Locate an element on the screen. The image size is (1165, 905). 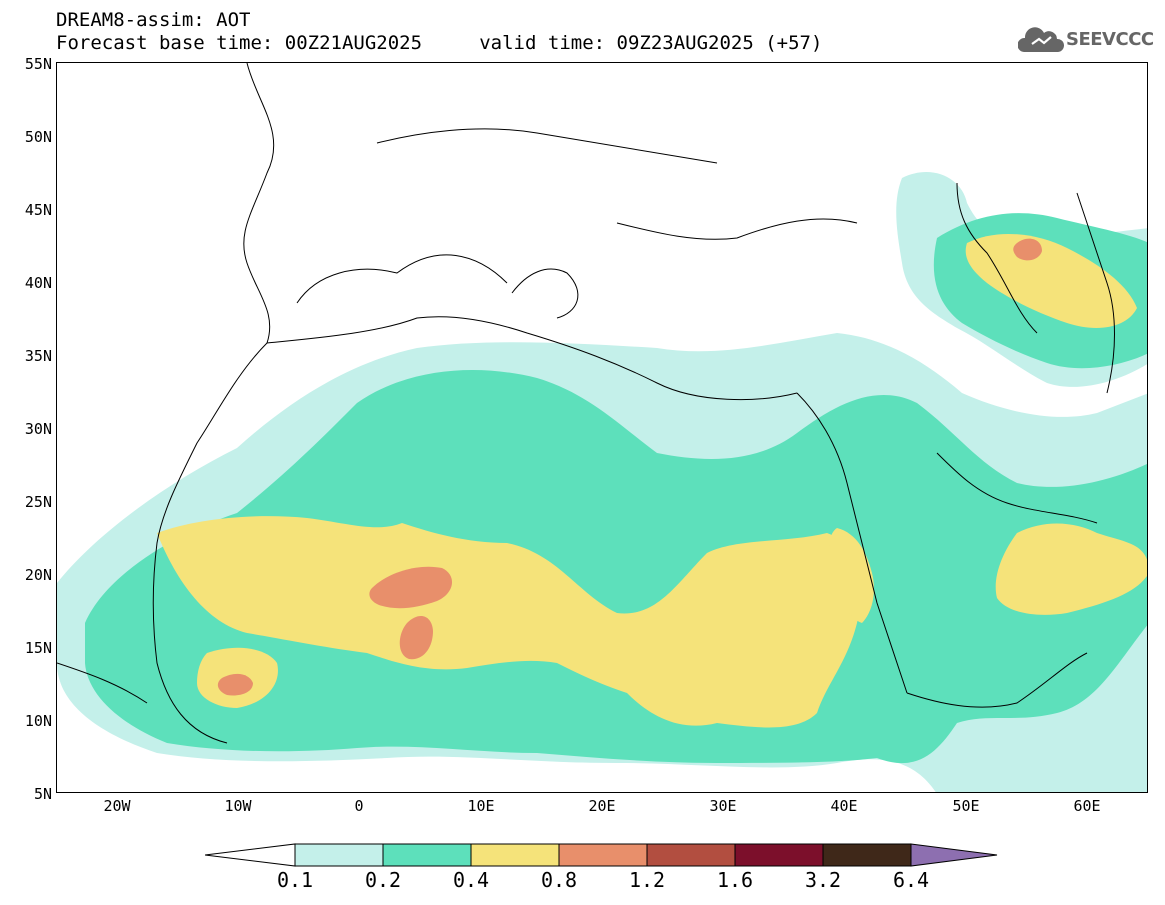
colorbar-low-arrow is located at coordinates (250, 855).